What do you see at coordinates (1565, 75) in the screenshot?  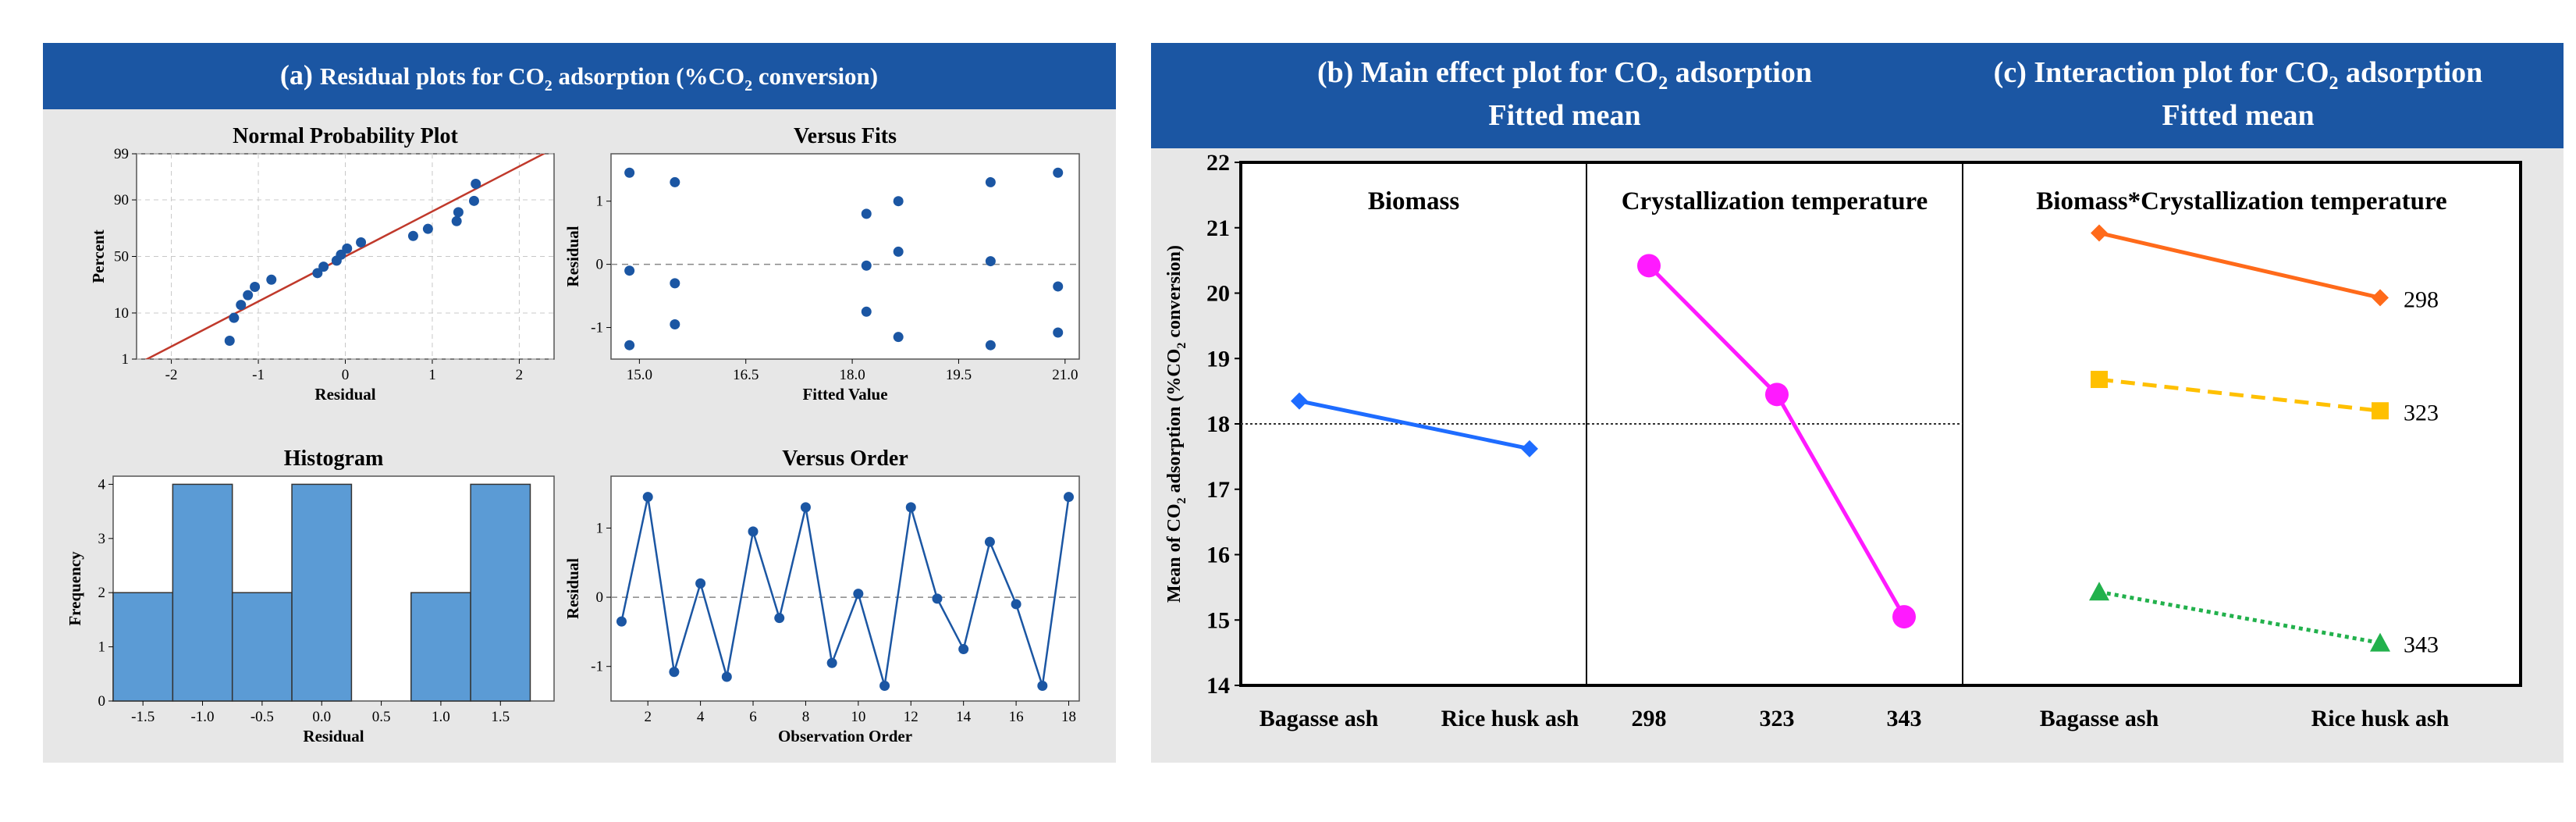 I see `panel-b-title-line1: (b) Main effect plot for CO2 adsorption` at bounding box center [1565, 75].